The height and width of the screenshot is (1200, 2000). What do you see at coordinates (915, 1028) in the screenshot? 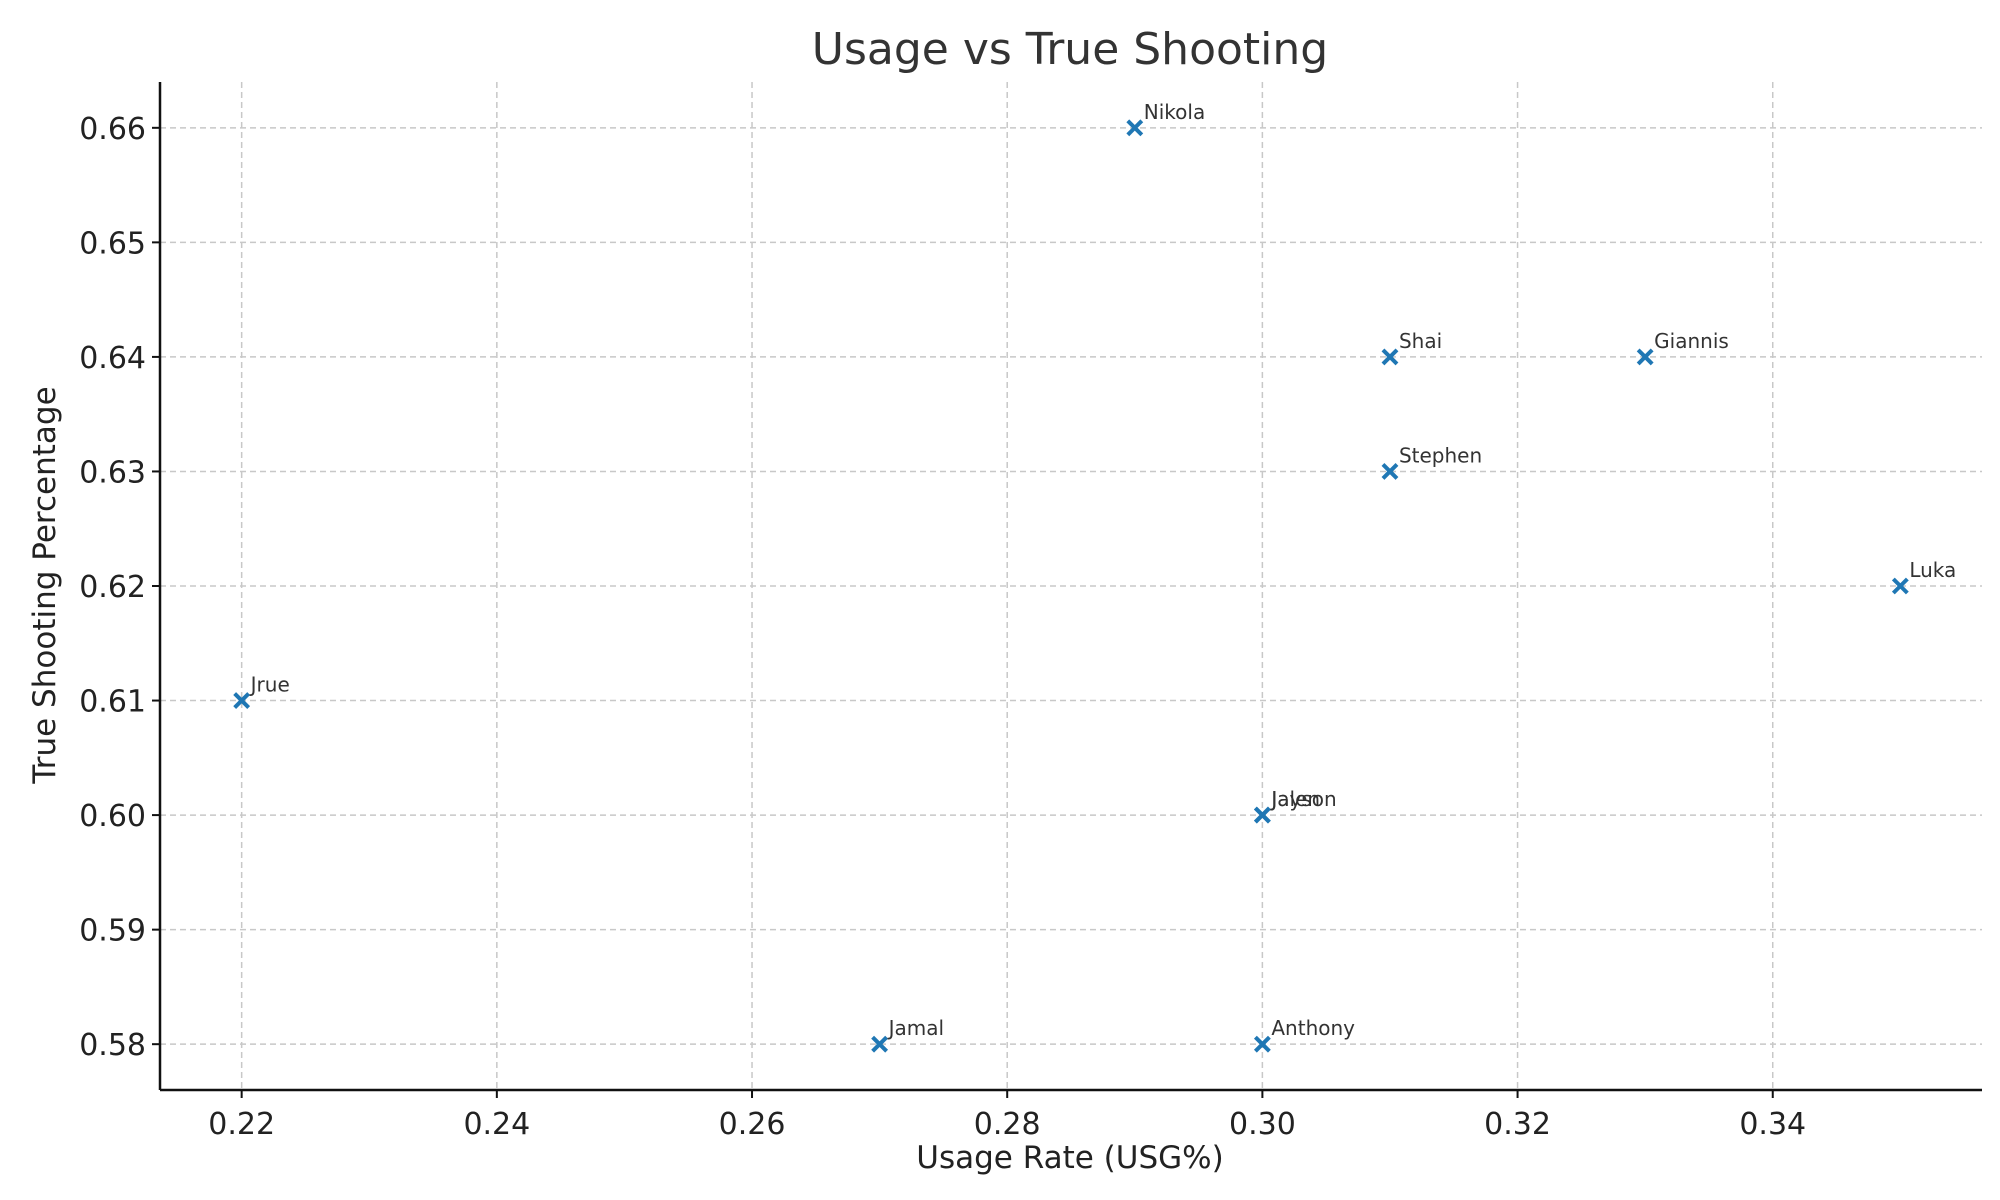
I see `point-label: Jamal` at bounding box center [915, 1028].